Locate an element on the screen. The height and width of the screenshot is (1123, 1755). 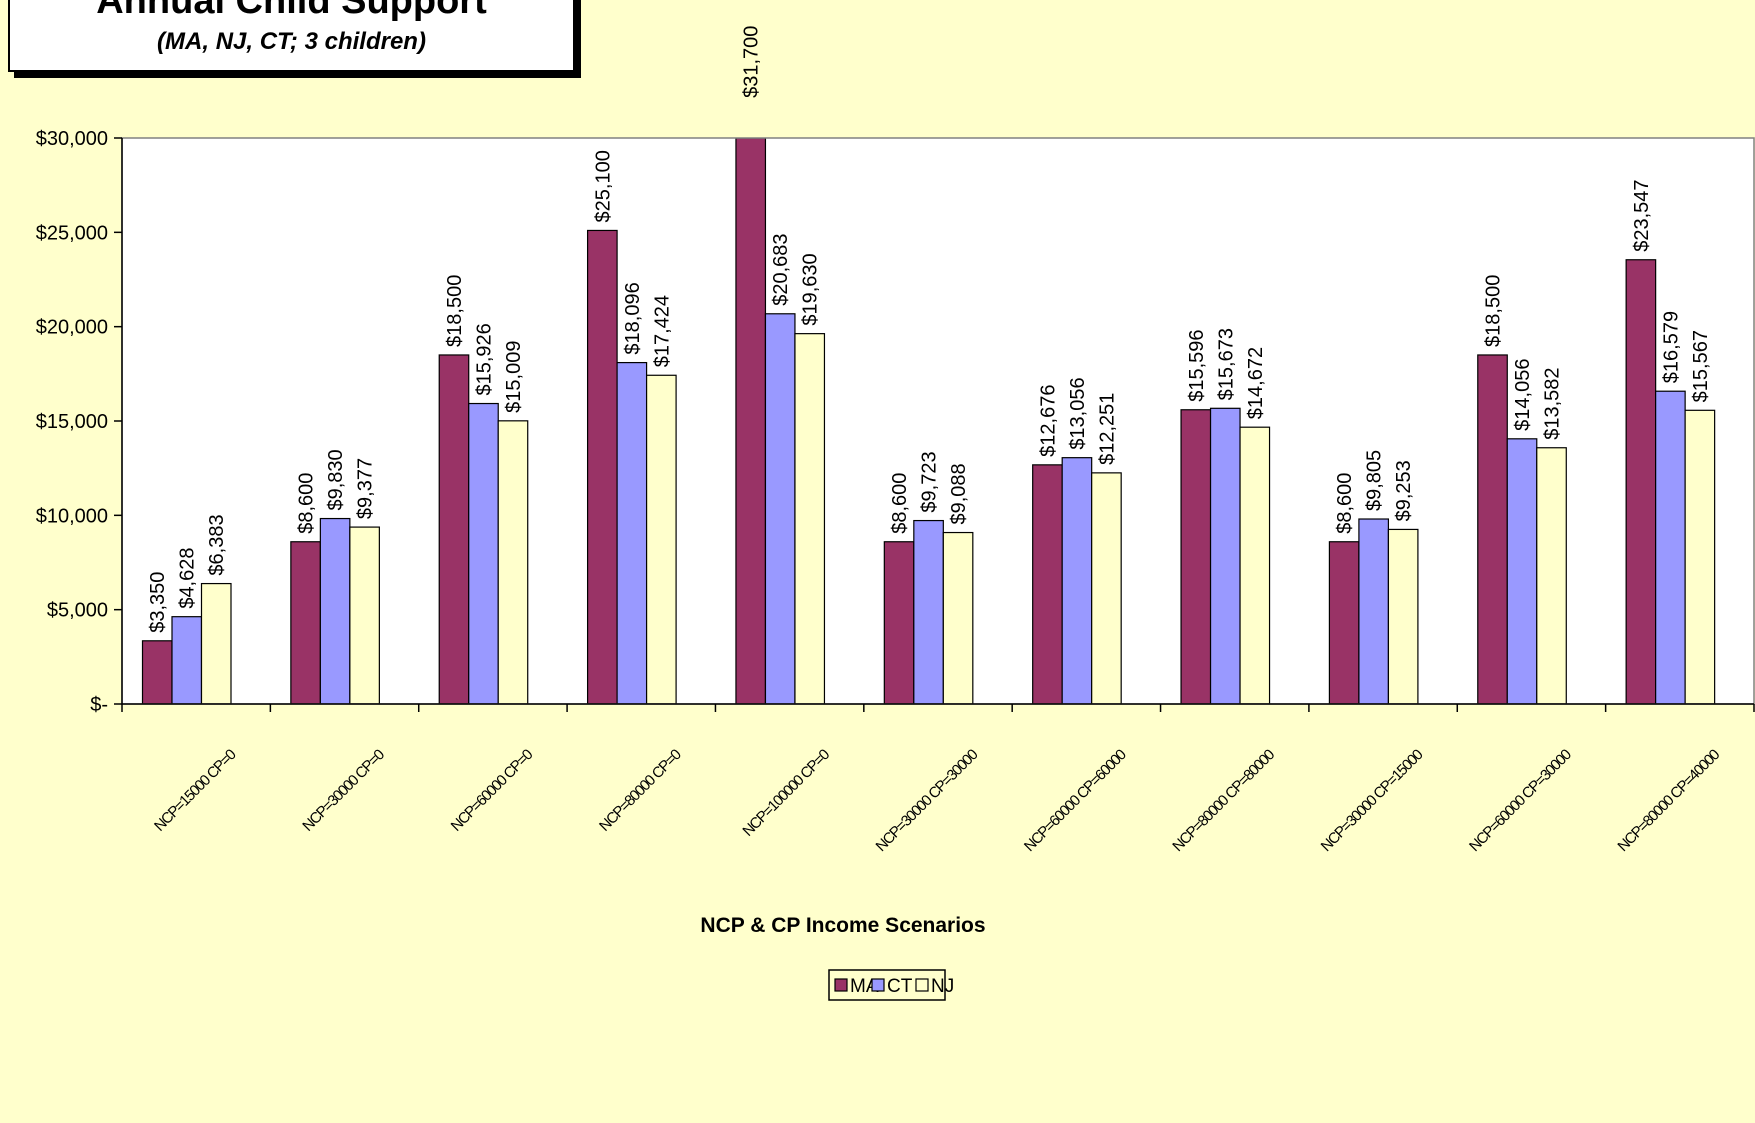
legend-swatch-nj is located at coordinates (922, 985).